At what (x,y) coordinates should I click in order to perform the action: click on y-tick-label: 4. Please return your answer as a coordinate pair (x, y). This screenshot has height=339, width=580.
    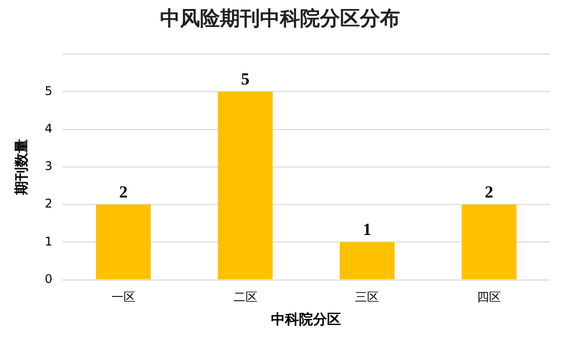
    Looking at the image, I should click on (48, 128).